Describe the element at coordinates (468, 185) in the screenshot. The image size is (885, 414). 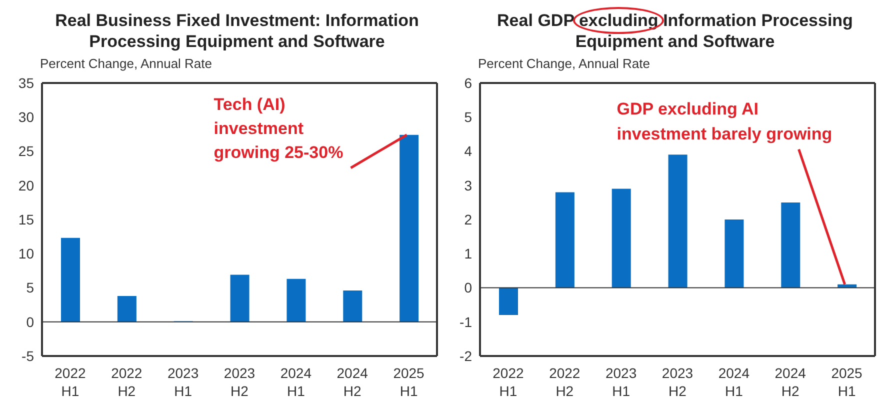
I see `y-tick-label: 3` at that location.